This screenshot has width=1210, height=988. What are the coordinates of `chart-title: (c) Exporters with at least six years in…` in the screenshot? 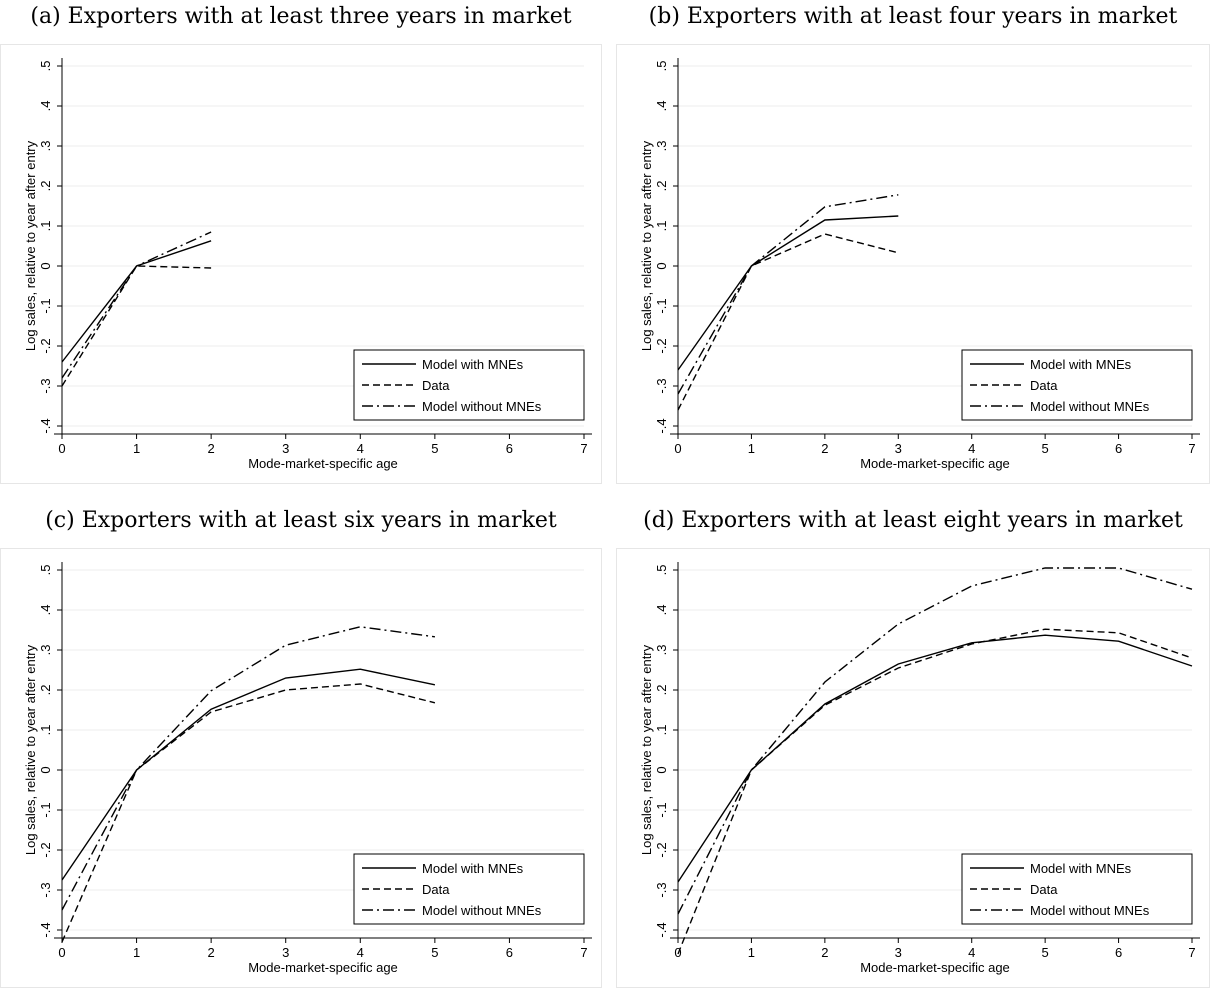 It's located at (301, 520).